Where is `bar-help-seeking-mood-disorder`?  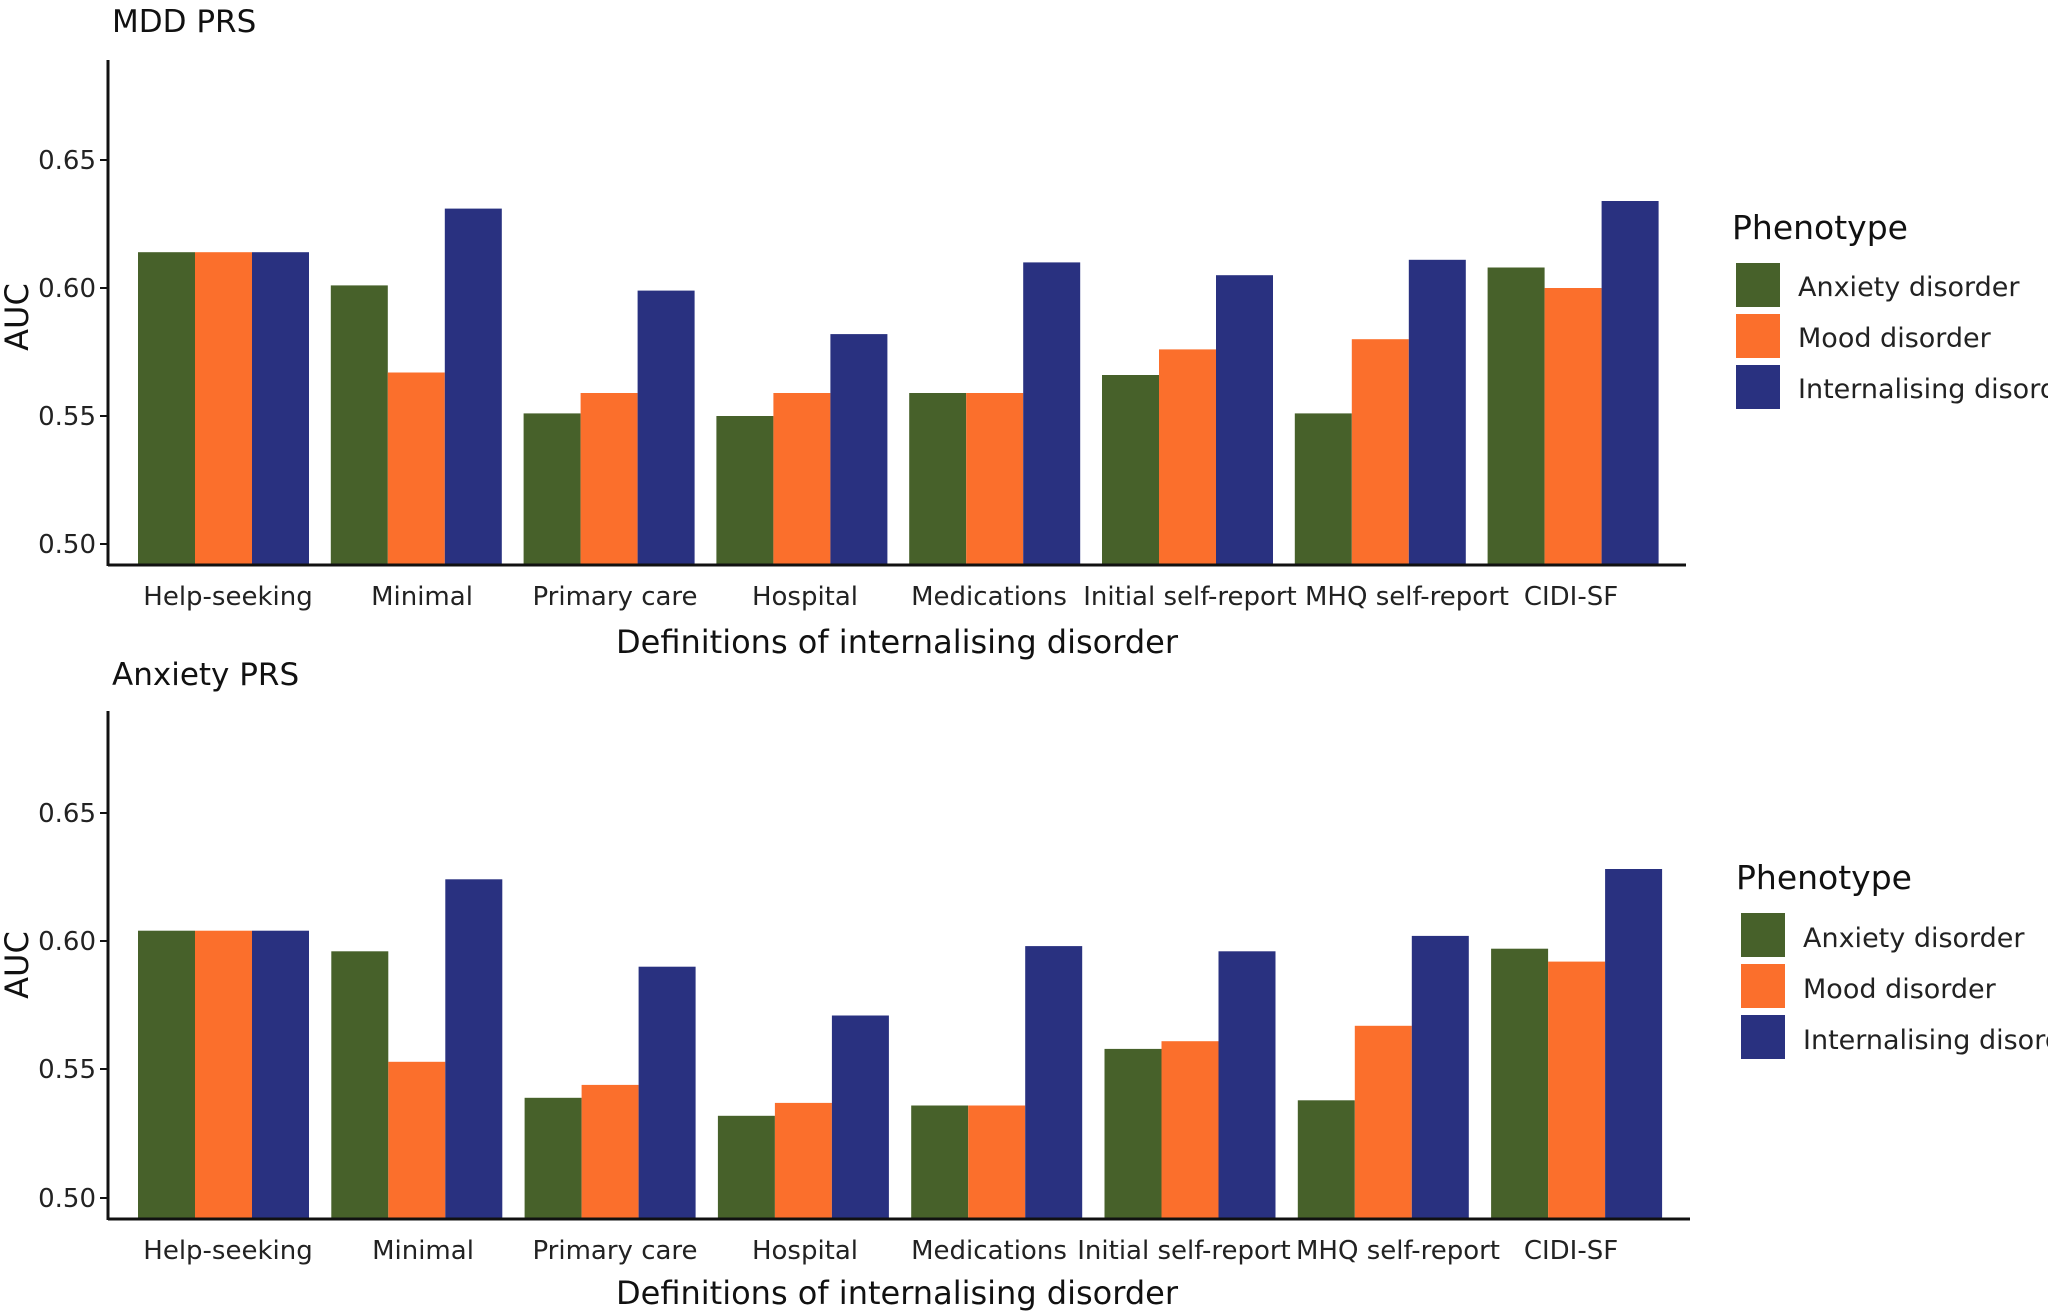
bar-help-seeking-mood-disorder is located at coordinates (223, 1074).